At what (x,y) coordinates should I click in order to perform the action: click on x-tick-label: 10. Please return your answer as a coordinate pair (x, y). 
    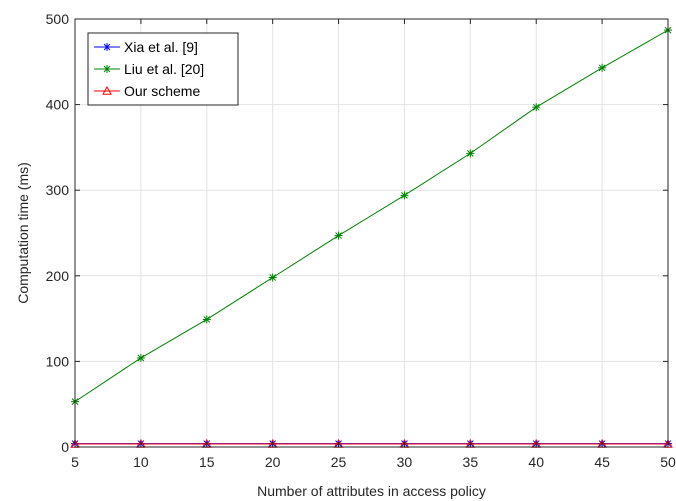
    Looking at the image, I should click on (141, 462).